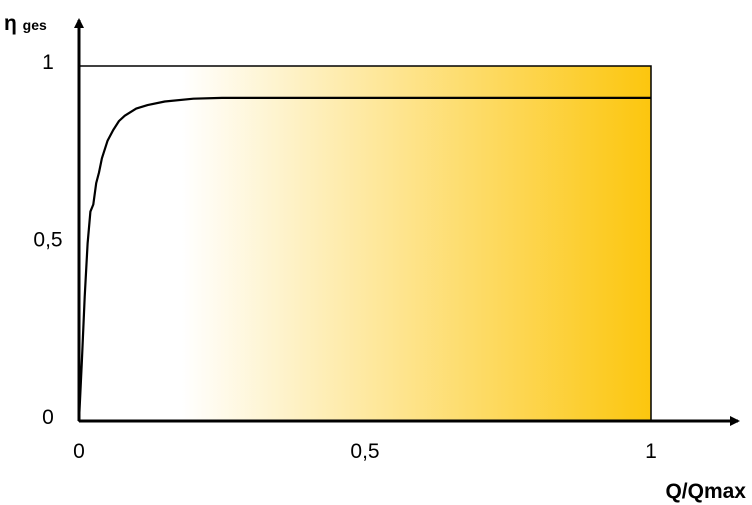 The height and width of the screenshot is (505, 752). What do you see at coordinates (10, 23) in the screenshot?
I see `y-axis-title-symbol: η` at bounding box center [10, 23].